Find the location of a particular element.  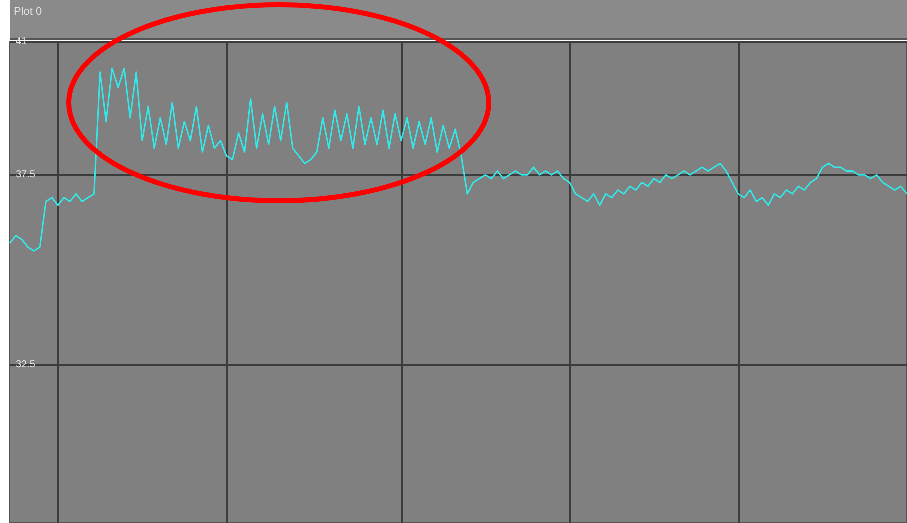

chart-title: Plot 0 is located at coordinates (28, 12).